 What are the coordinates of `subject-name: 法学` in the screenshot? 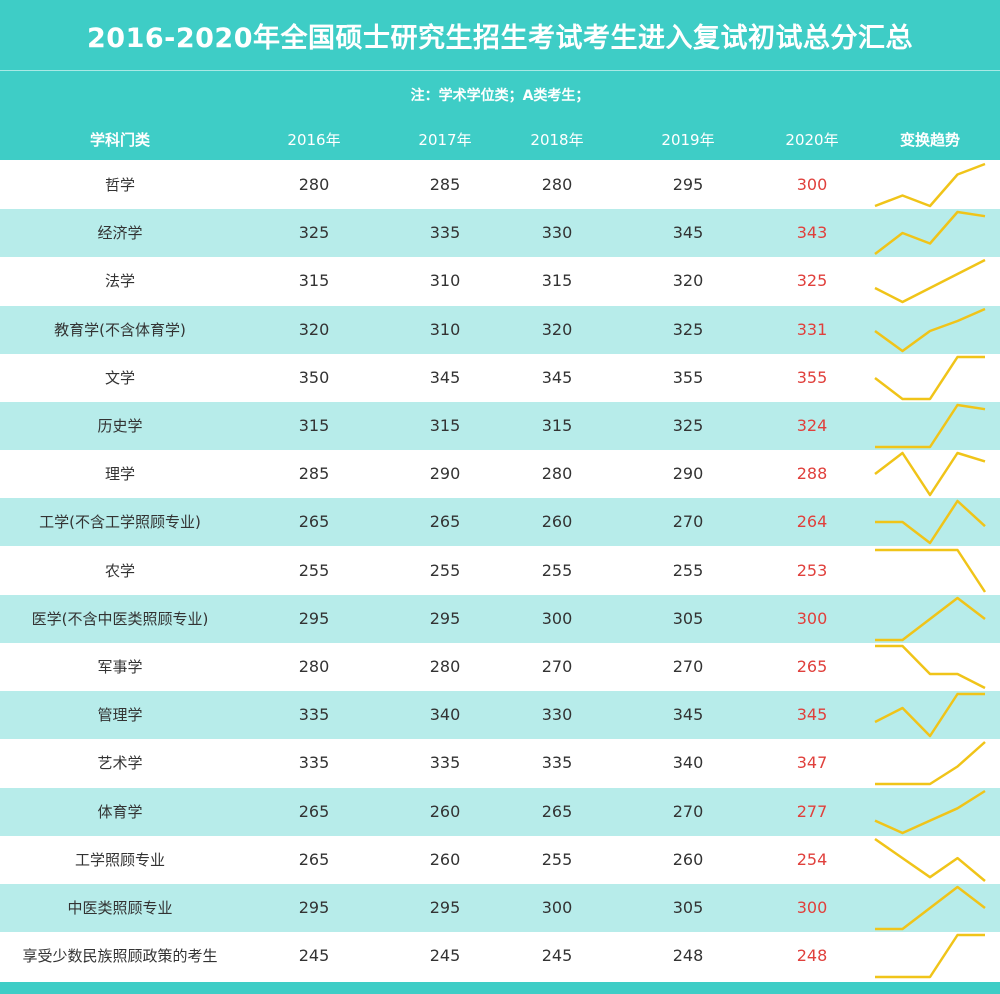 It's located at (120, 281).